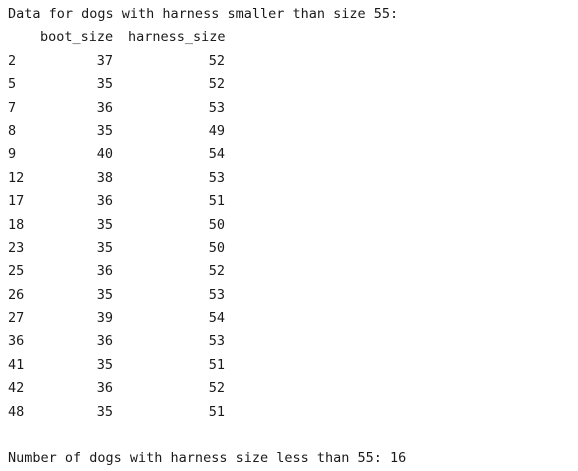 The height and width of the screenshot is (471, 578). What do you see at coordinates (12, 154) in the screenshot?
I see `row-index: 9` at bounding box center [12, 154].